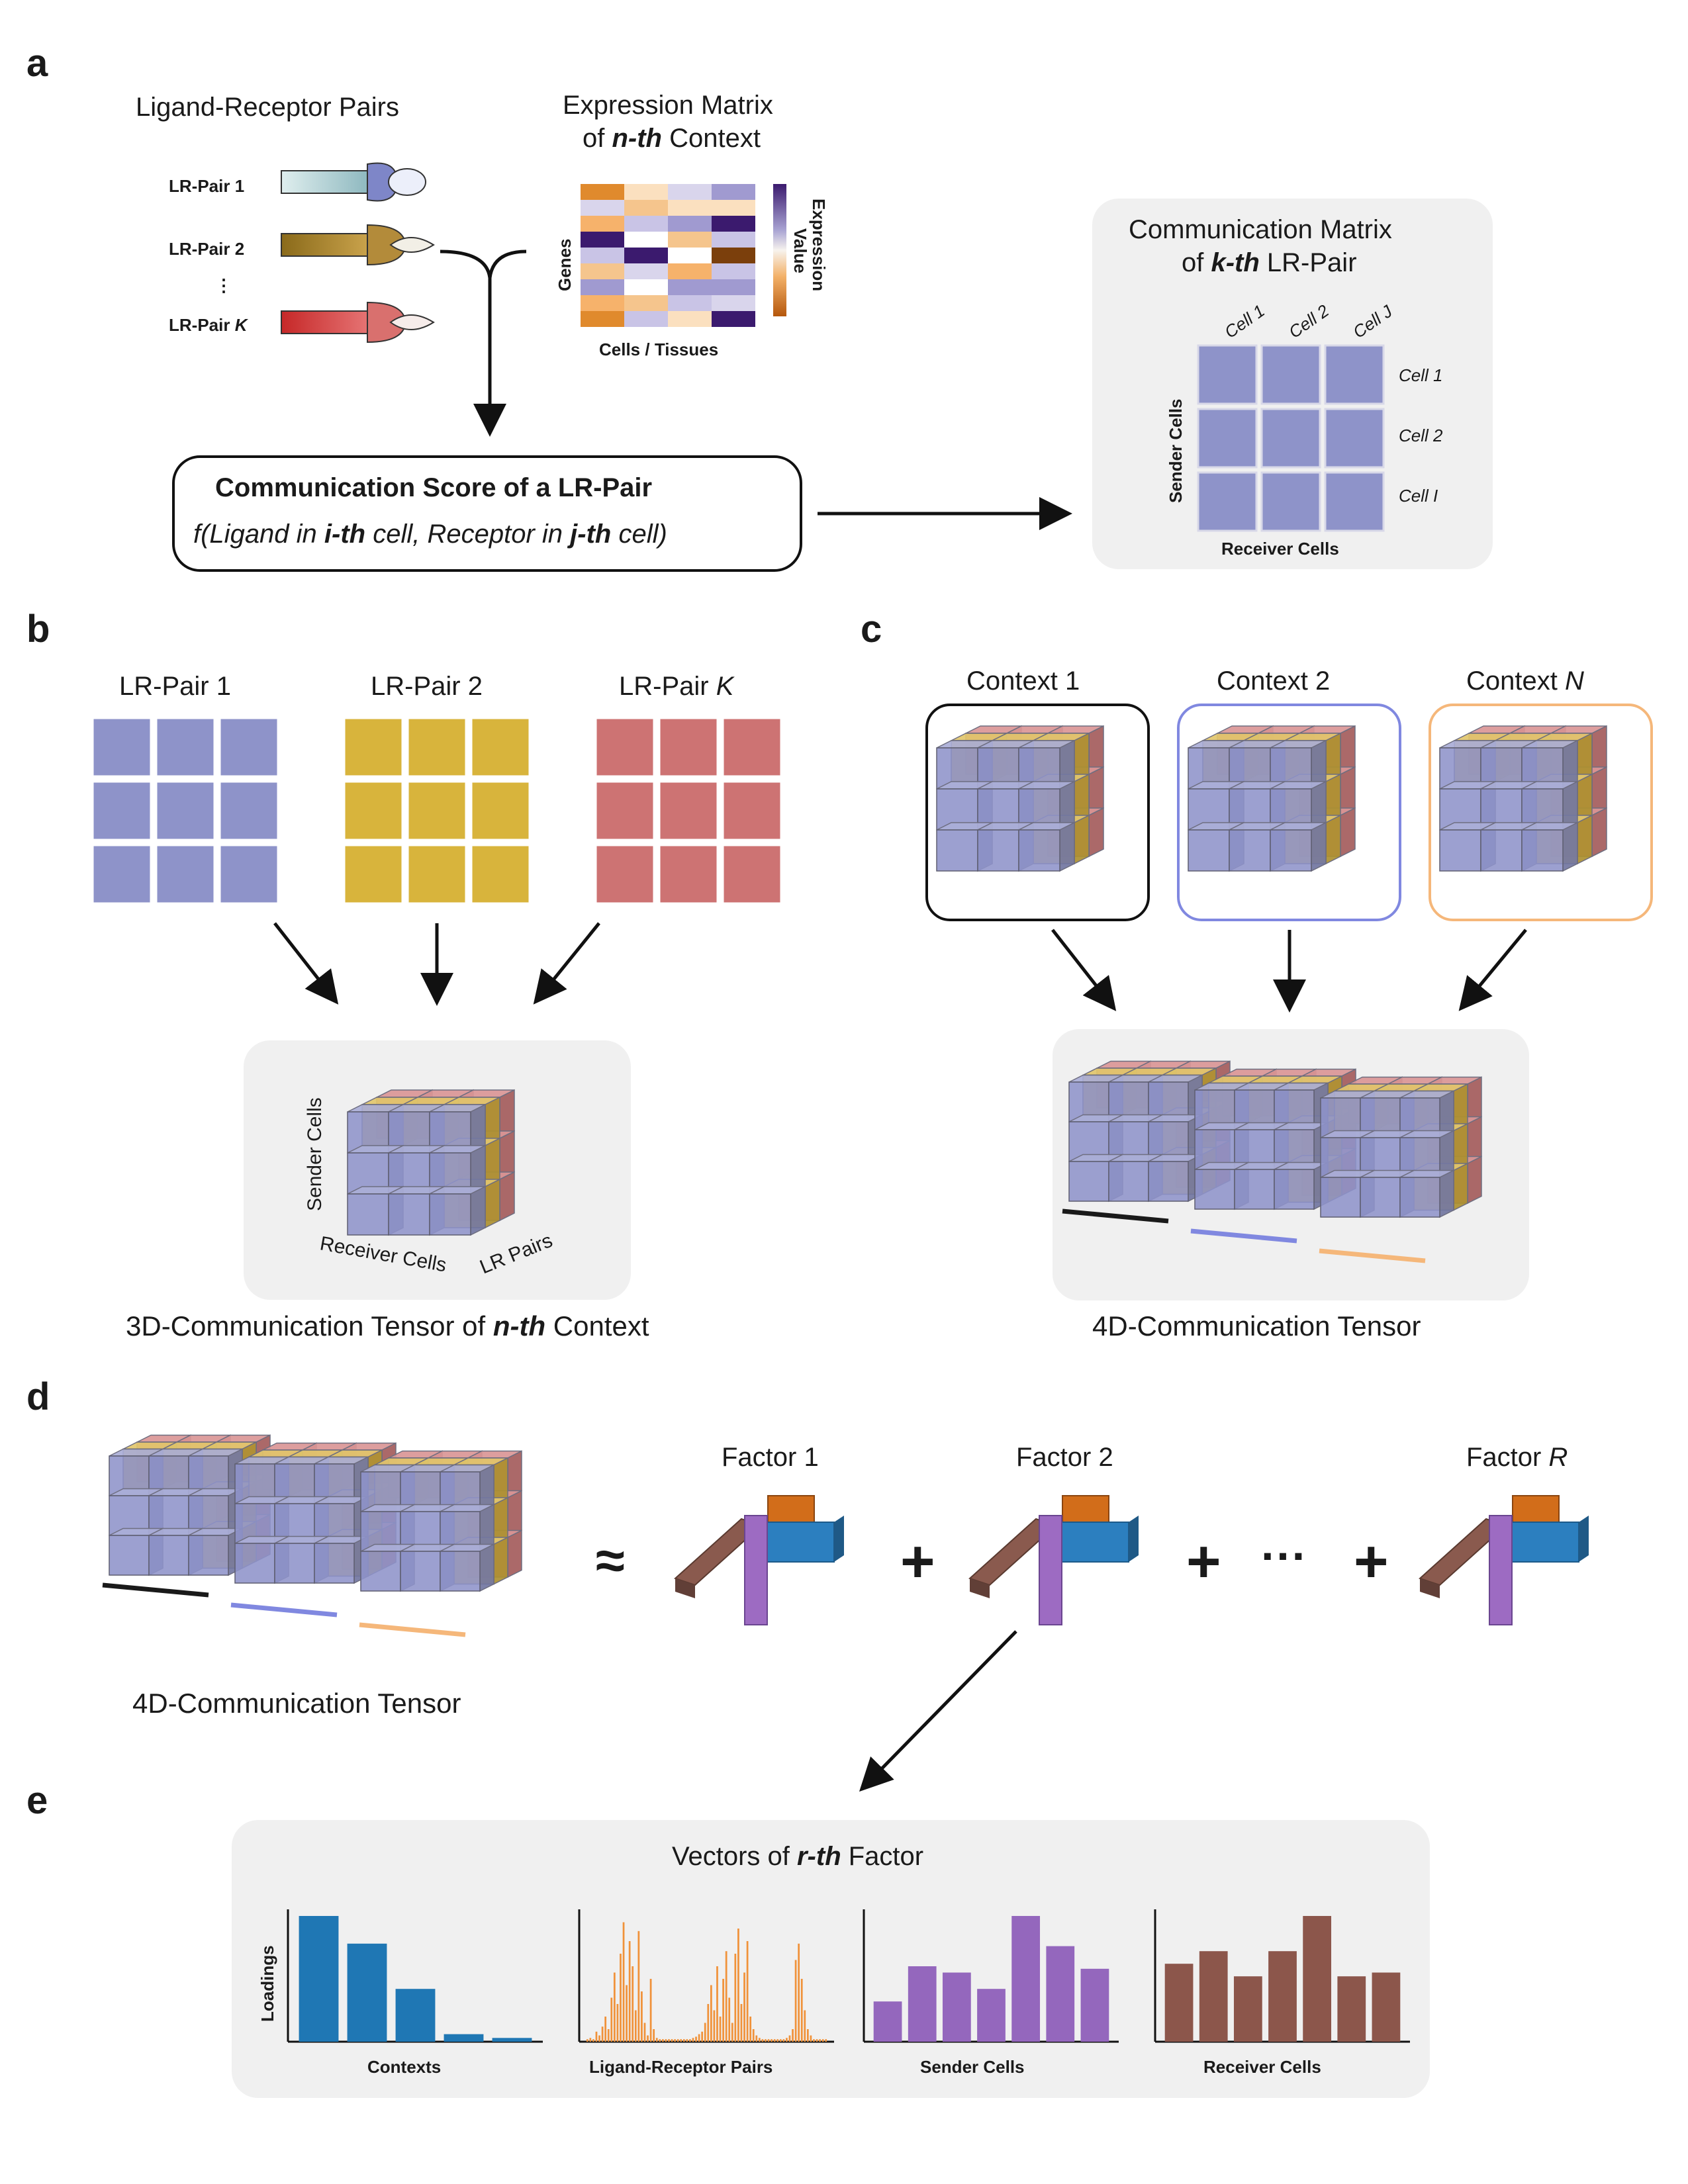 The width and height of the screenshot is (1688, 2184). Describe the element at coordinates (312, 1535) in the screenshot. I see `4d-communication-tensor-d` at that location.